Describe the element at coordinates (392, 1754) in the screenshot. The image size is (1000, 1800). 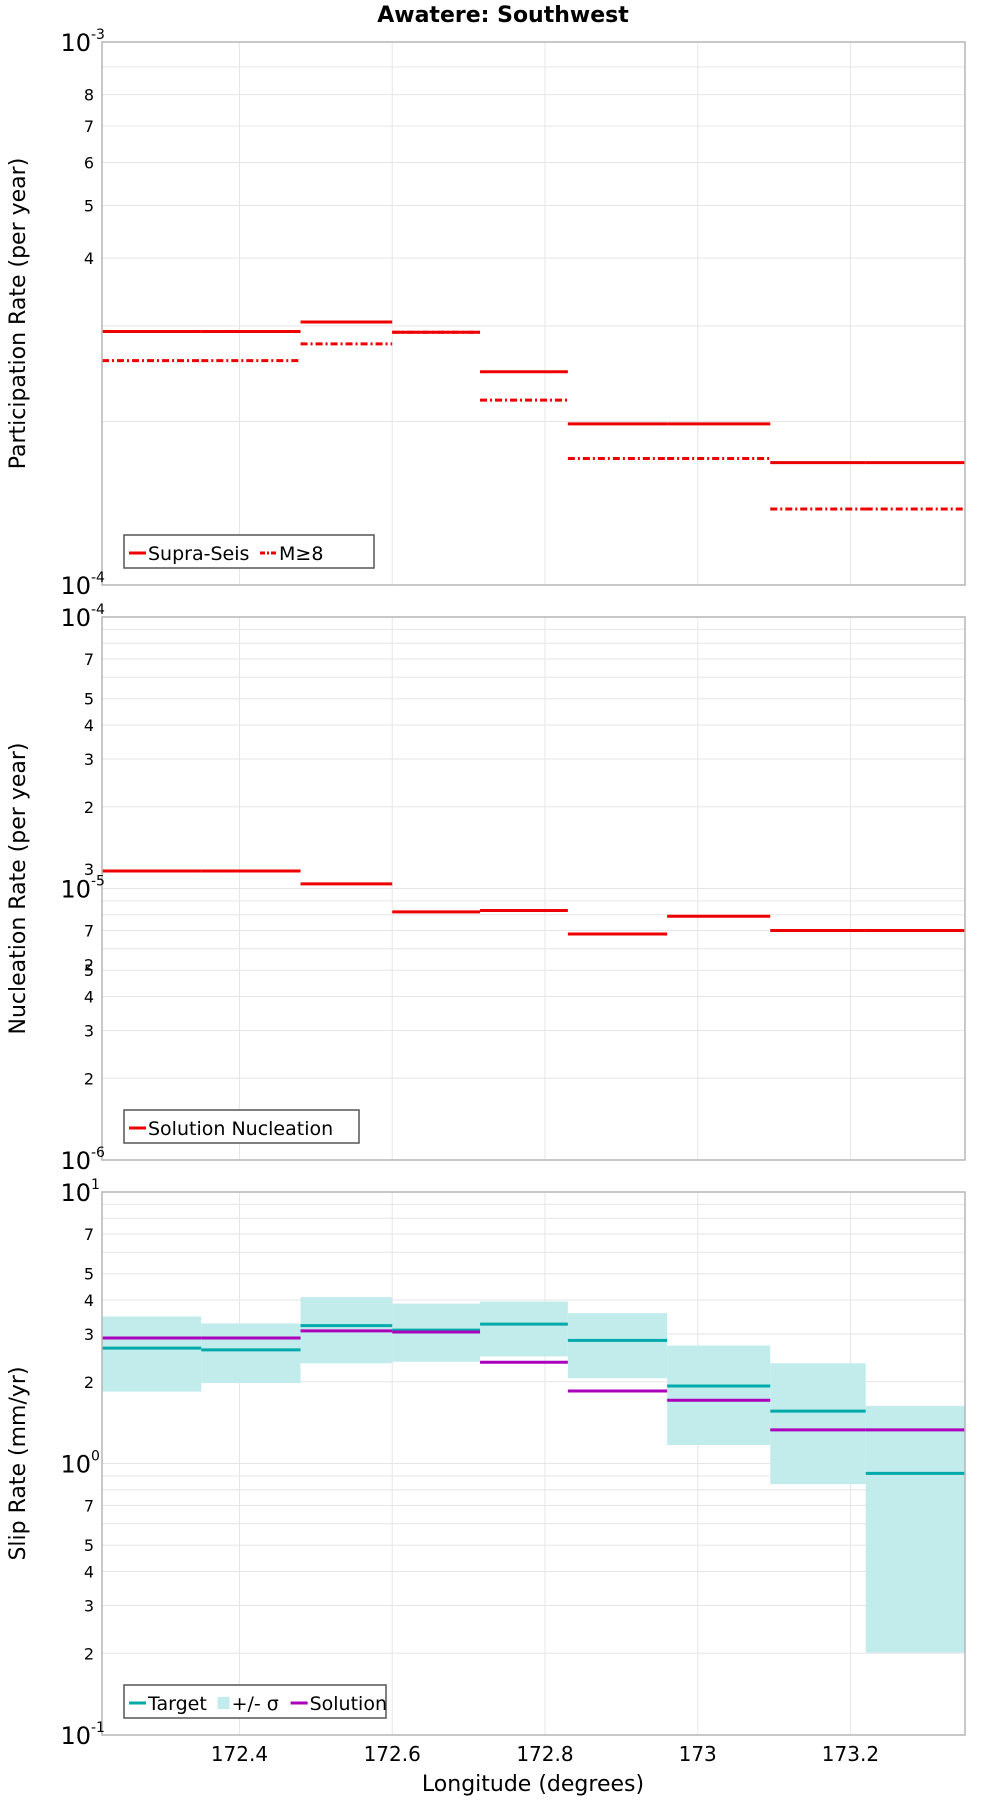
I see `x-tick-label: 172.6` at that location.